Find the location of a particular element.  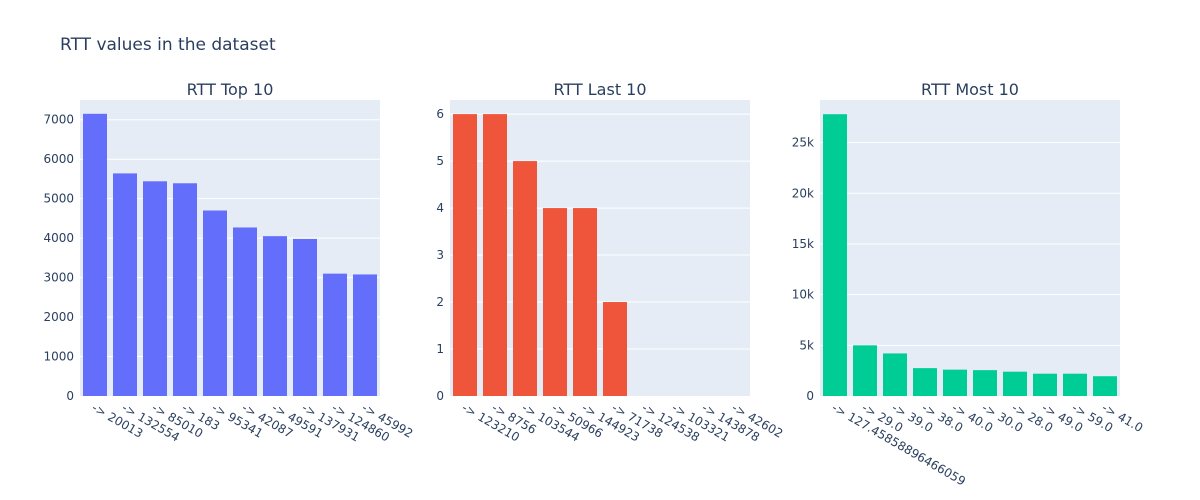

subplot-title: RTT Last 10 is located at coordinates (599, 89).